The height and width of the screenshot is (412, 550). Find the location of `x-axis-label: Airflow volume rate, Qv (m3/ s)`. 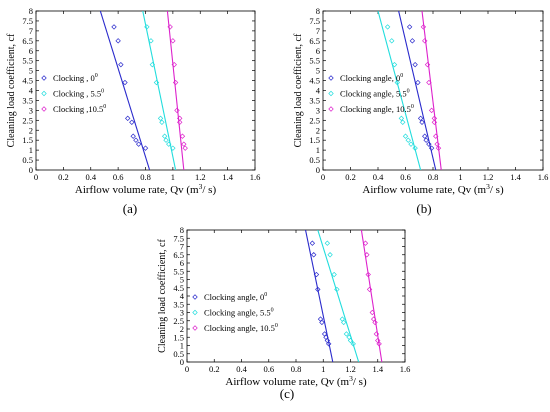

x-axis-label: Airflow volume rate, Qv (m3/ s) is located at coordinates (146, 189).